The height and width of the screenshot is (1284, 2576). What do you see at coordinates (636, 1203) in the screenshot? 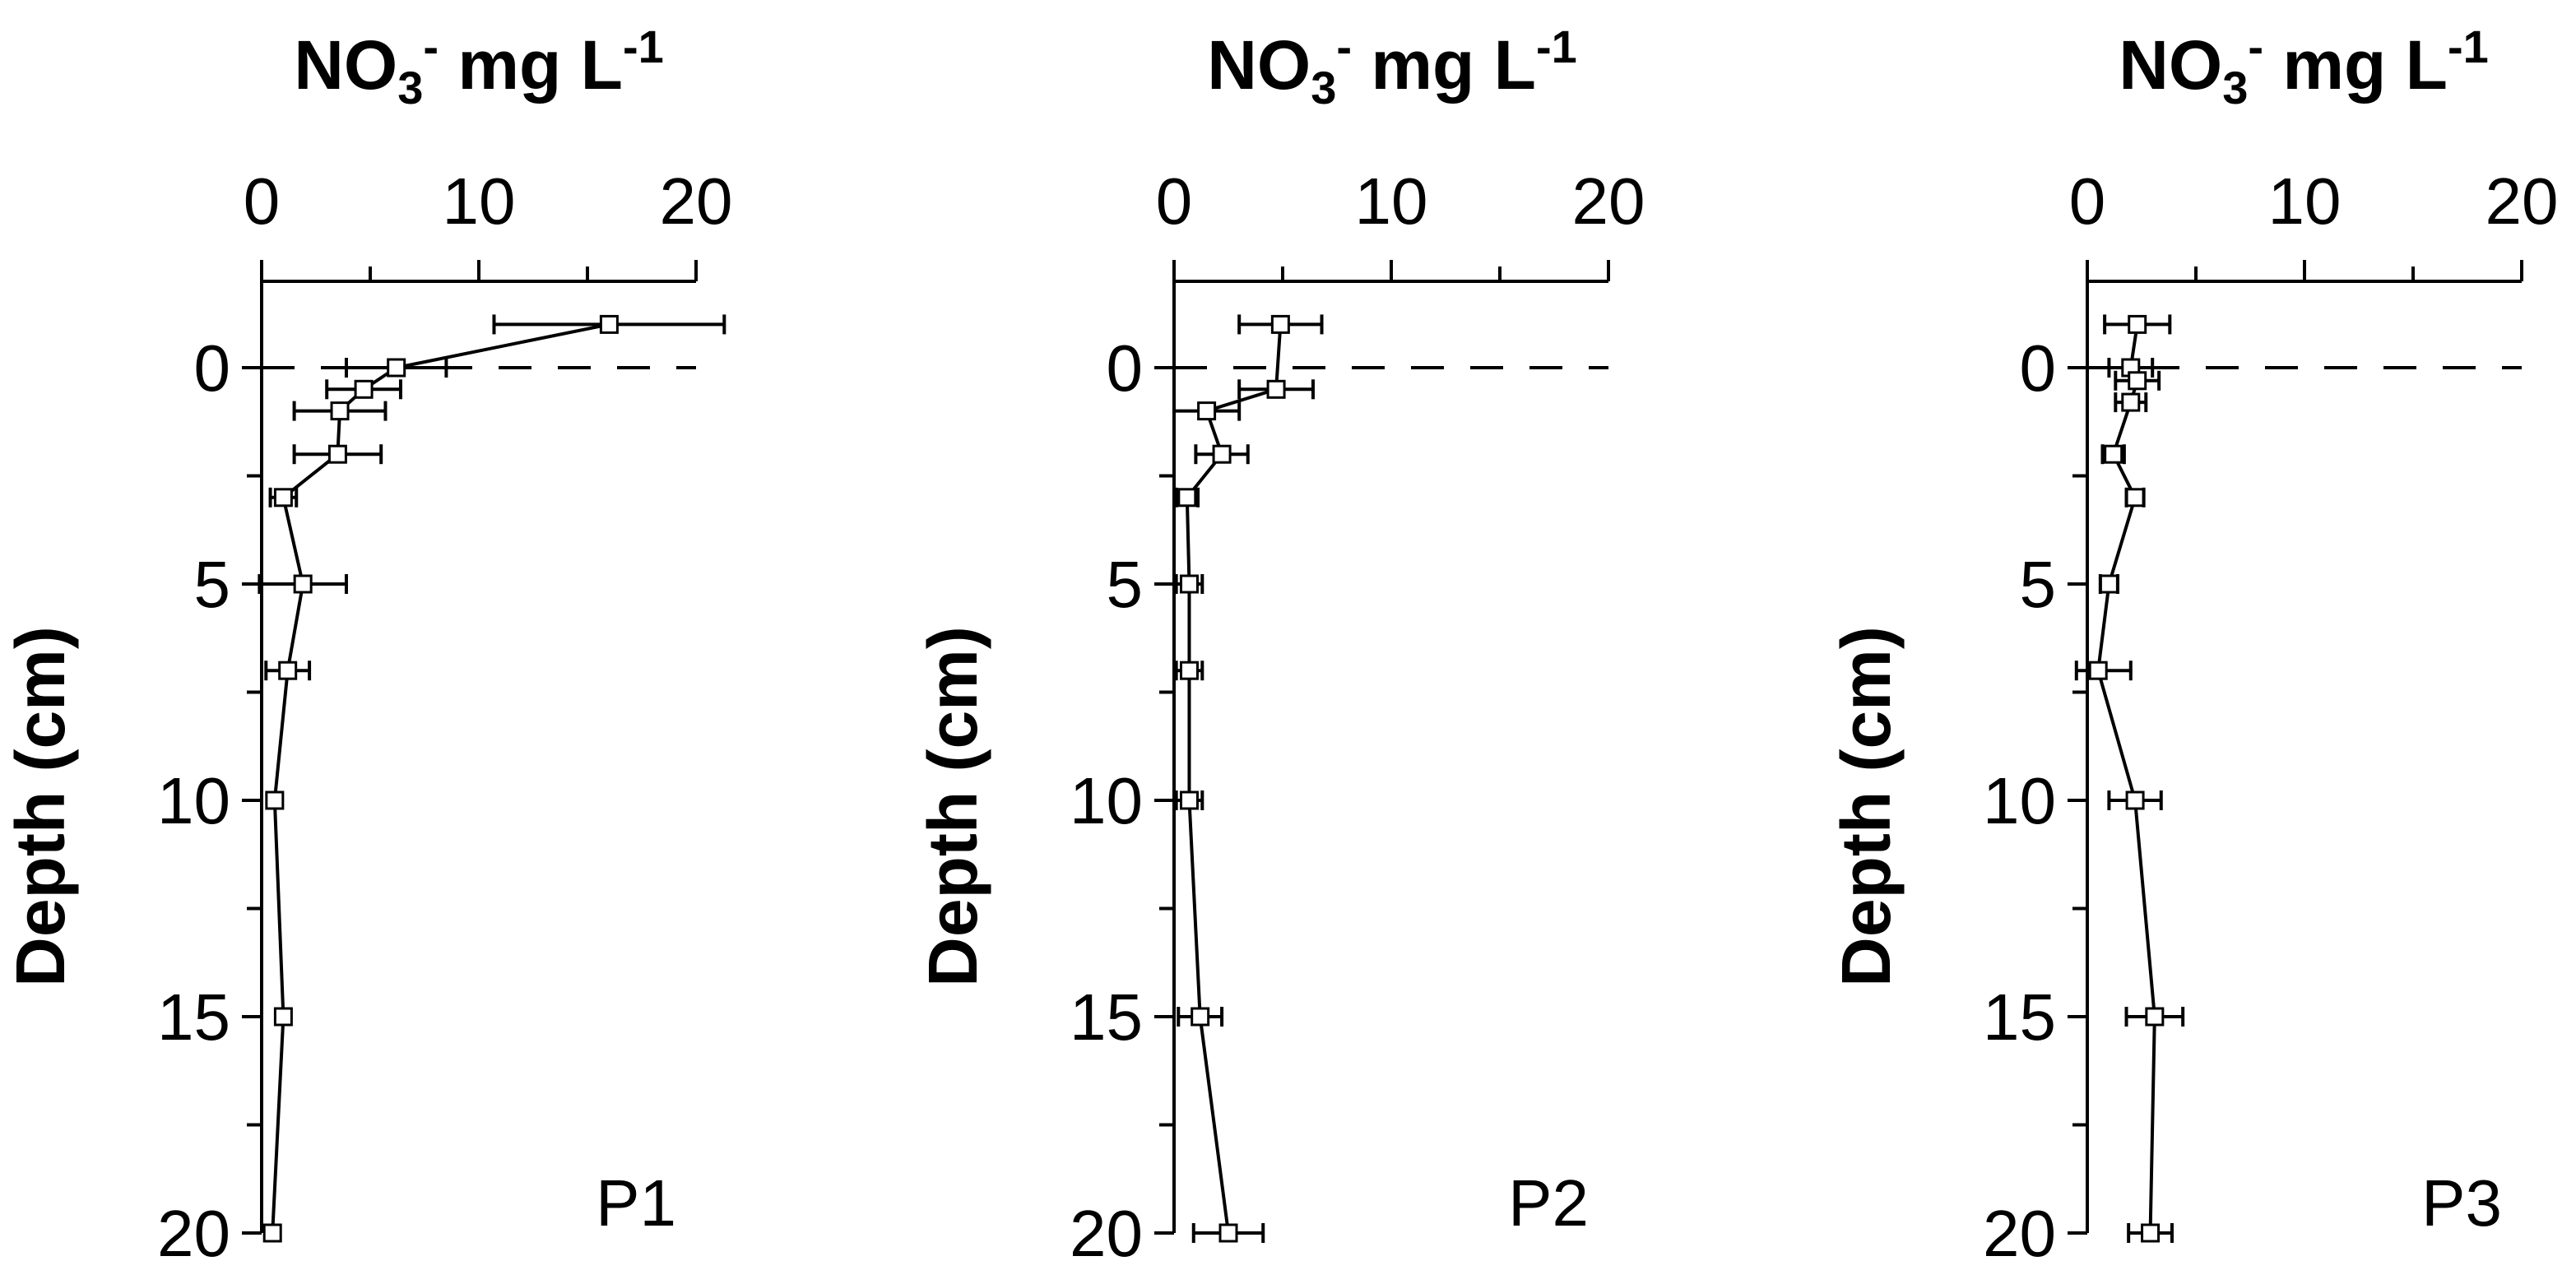
I see `panel-label: P1` at bounding box center [636, 1203].